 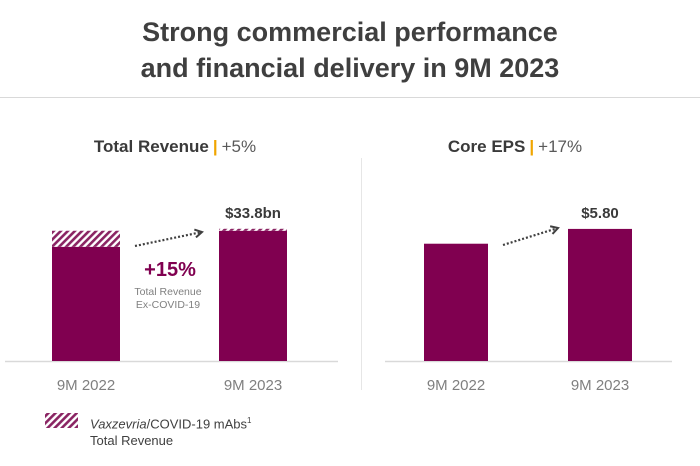 I want to click on revenue-arrow, so click(x=168, y=240).